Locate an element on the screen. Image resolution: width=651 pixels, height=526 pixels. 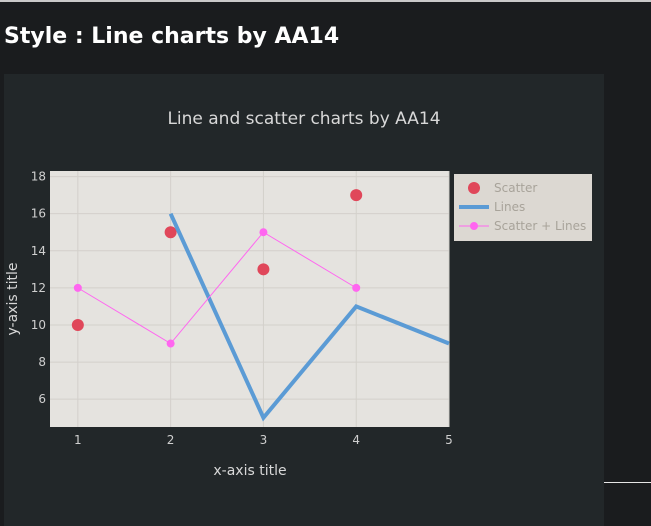
x-tick-label: 2 is located at coordinates (171, 440).